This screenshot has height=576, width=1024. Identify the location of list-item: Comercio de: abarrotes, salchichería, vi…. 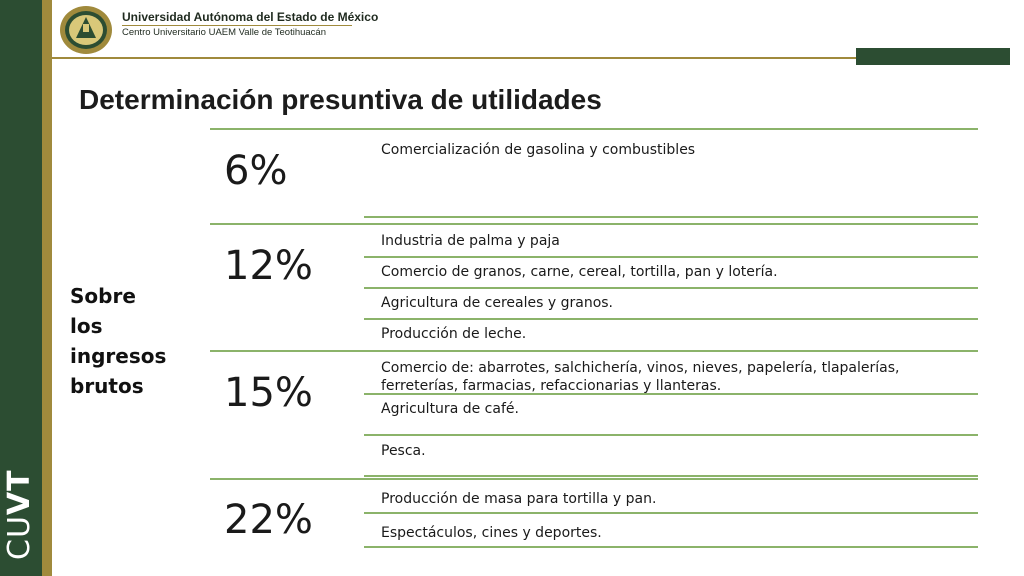
(640, 377).